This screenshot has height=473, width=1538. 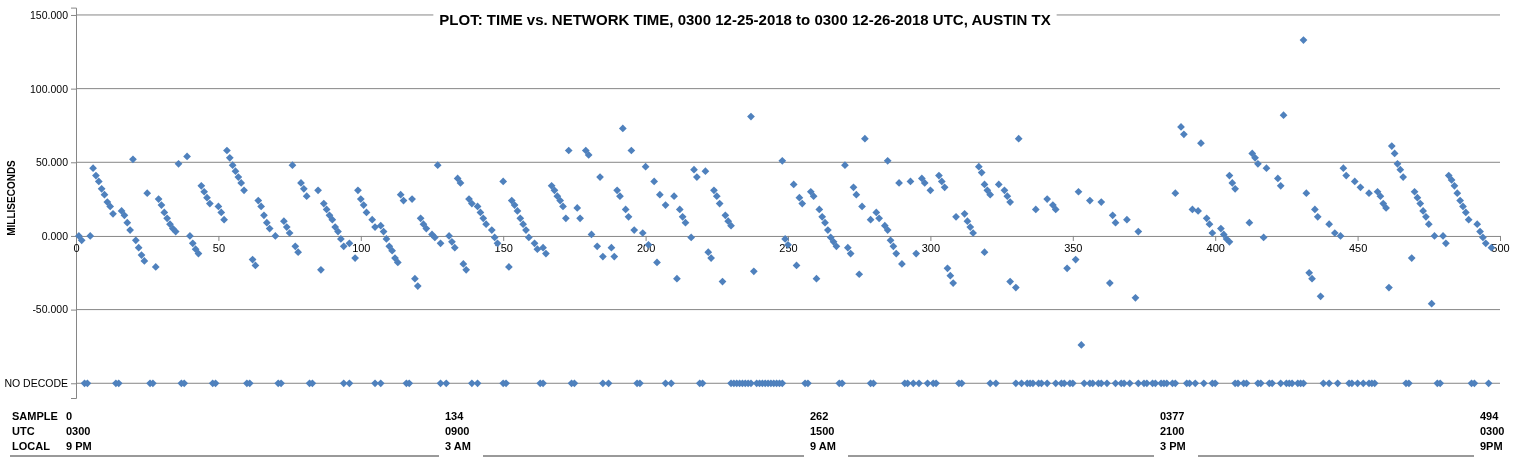 I want to click on chart-title: PLOT: TIME vs. NETWORK TIME, 0300 12-25-2018 to 0300 12-26-2018 UTC, AUSTIN TX, so click(x=745, y=19).